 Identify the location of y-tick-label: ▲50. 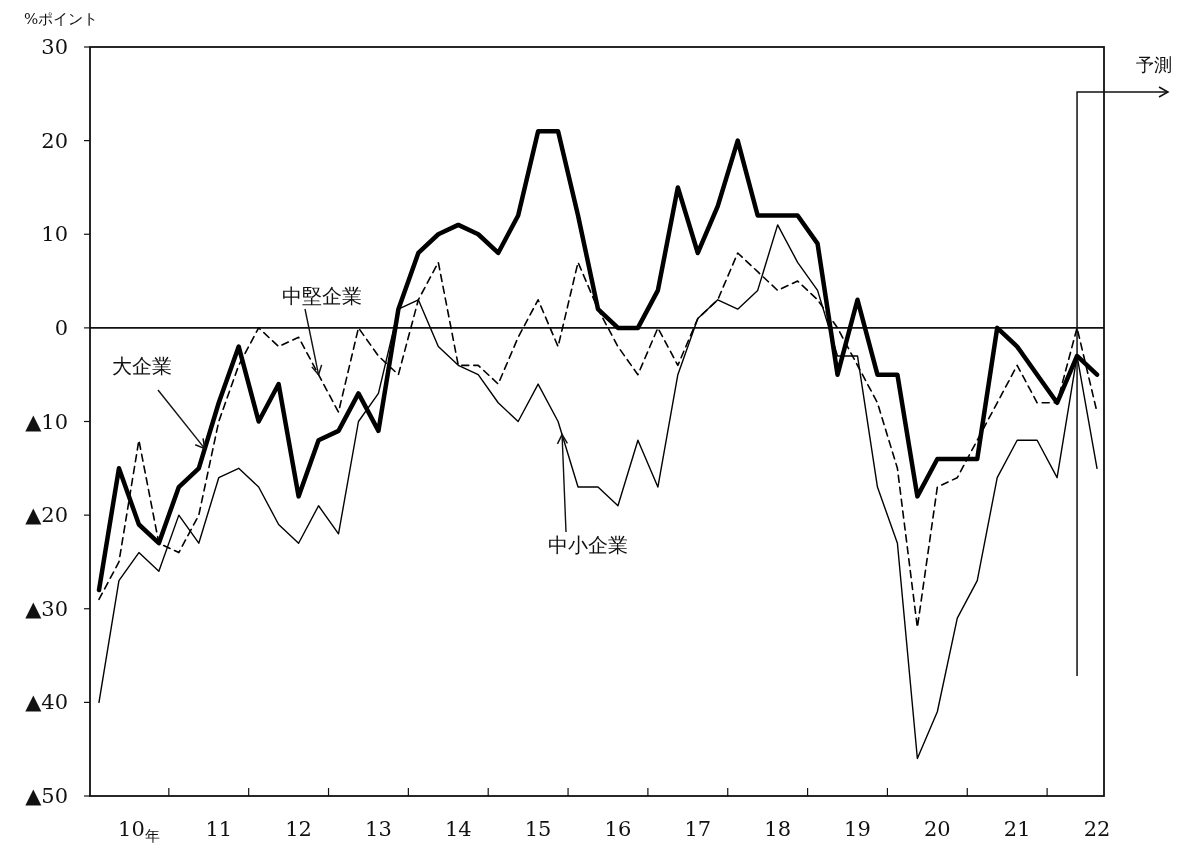
(46, 796).